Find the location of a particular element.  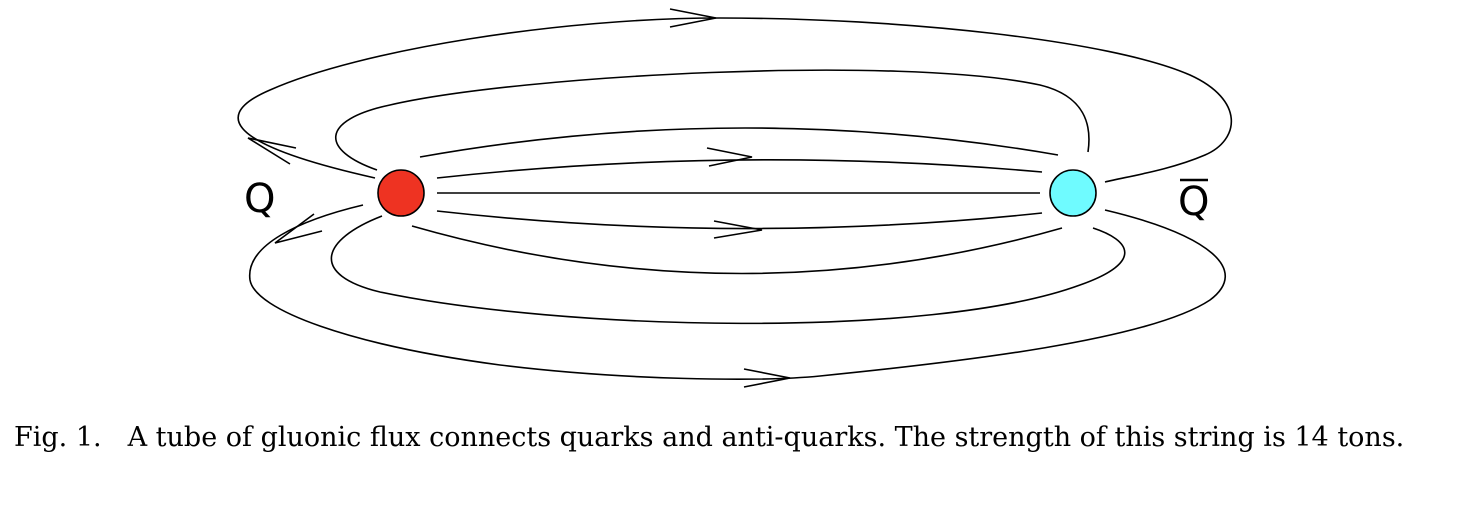

field-line-mid-top is located at coordinates (739, 142).